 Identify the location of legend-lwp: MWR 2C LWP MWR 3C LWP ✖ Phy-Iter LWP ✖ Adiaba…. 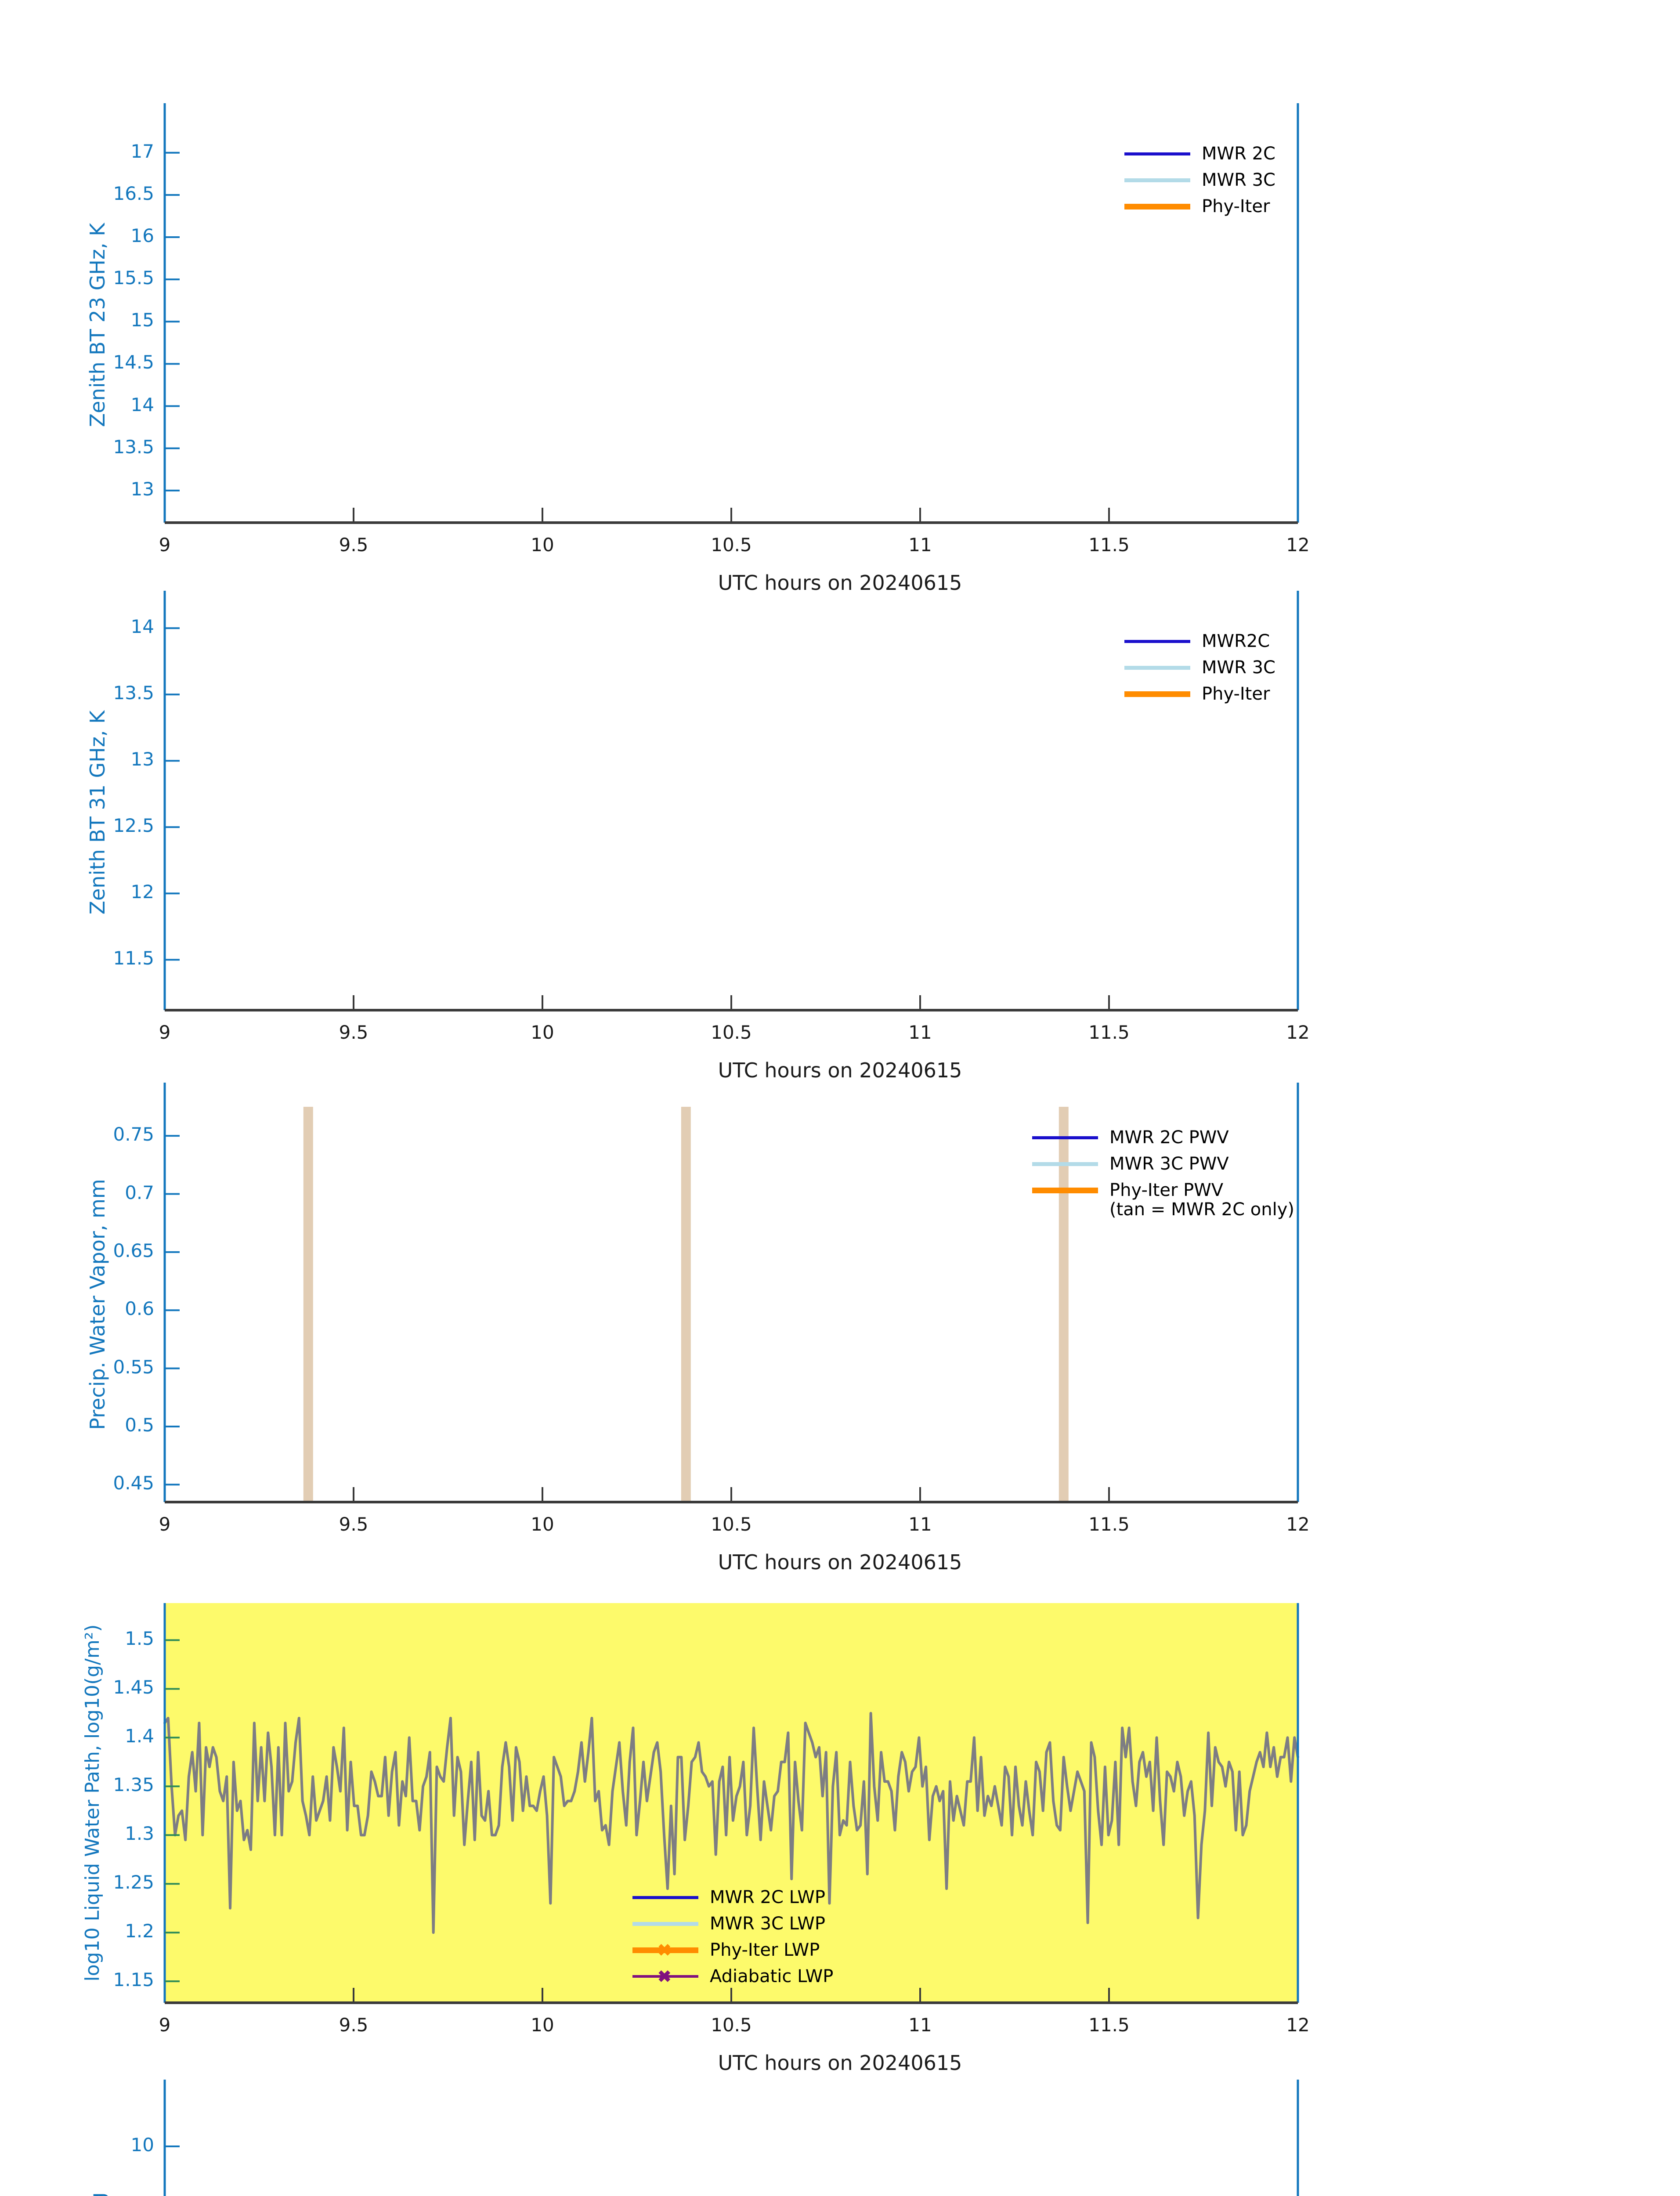
(732, 1937).